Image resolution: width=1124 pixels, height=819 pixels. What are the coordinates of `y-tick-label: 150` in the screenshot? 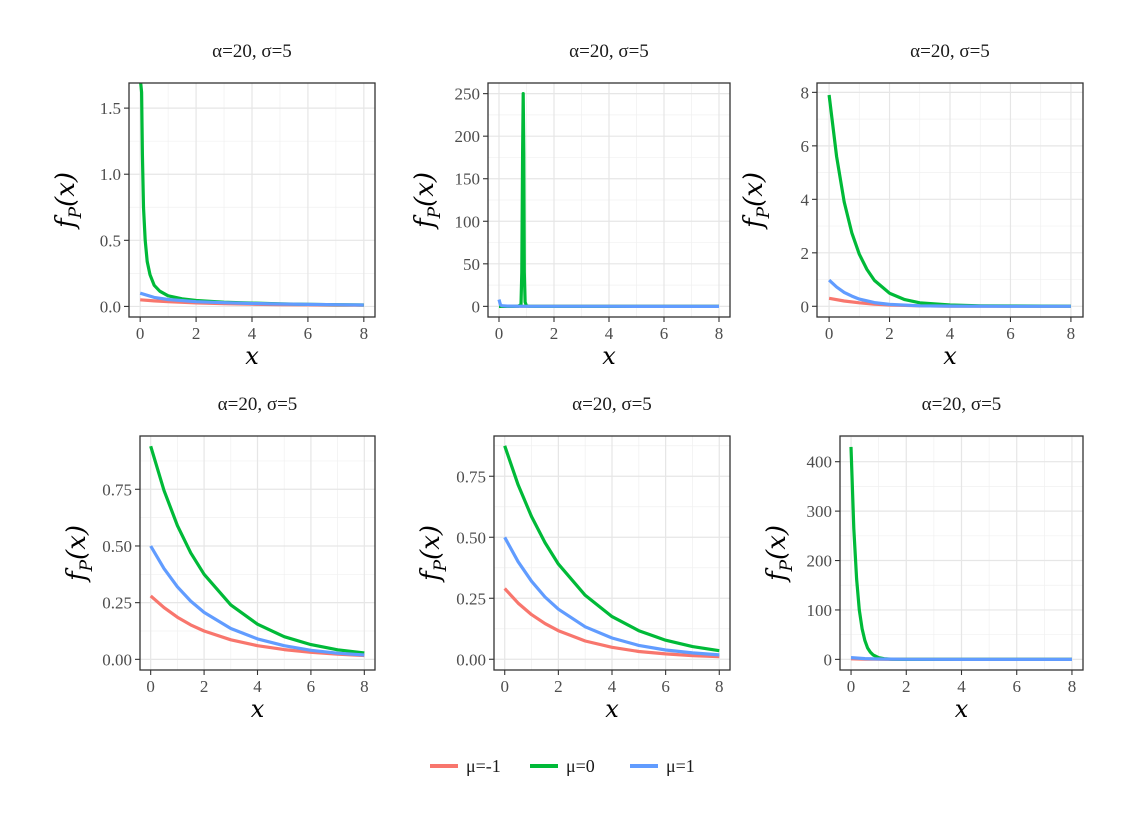 It's located at (468, 179).